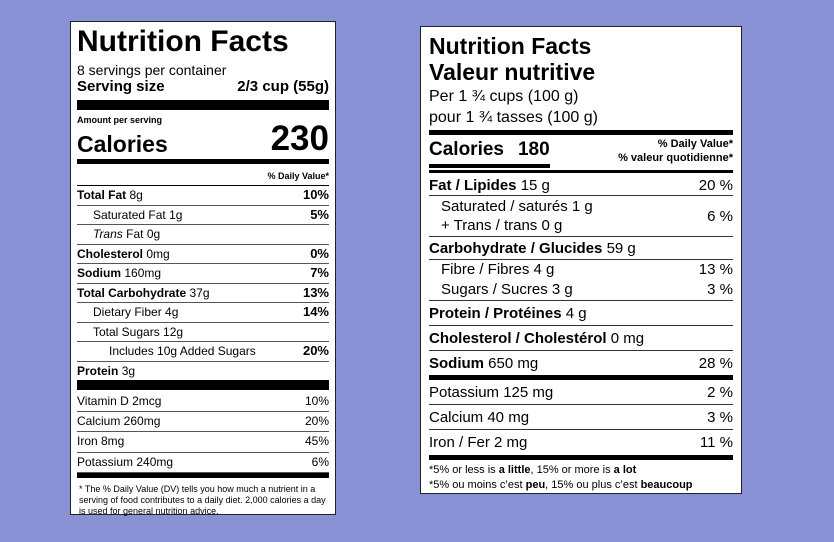  Describe the element at coordinates (479, 417) in the screenshot. I see `calcium: Calcium 40 mg` at that location.